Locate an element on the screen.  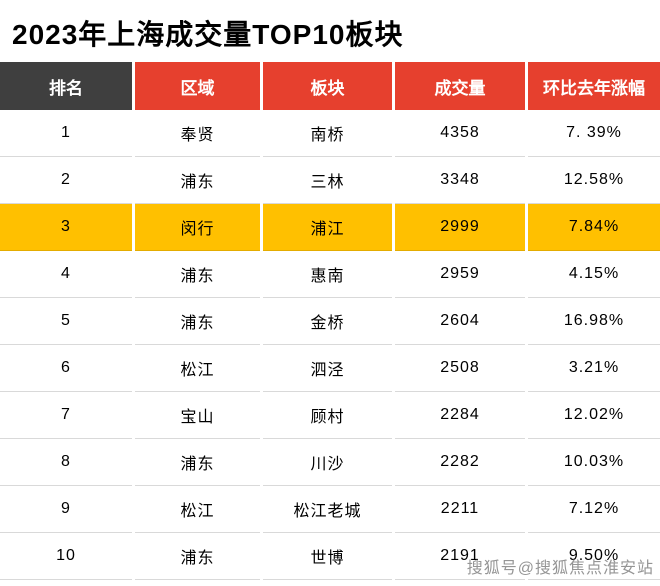
cell-rank: 7 is located at coordinates (66, 415).